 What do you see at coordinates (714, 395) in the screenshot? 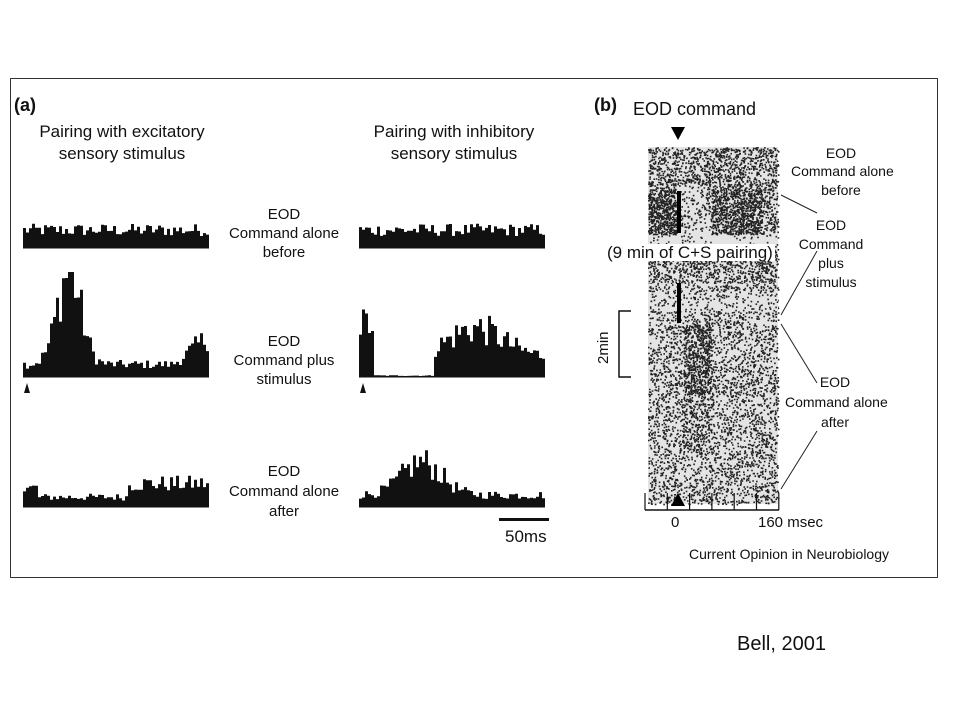
I see `raster-after-block` at bounding box center [714, 395].